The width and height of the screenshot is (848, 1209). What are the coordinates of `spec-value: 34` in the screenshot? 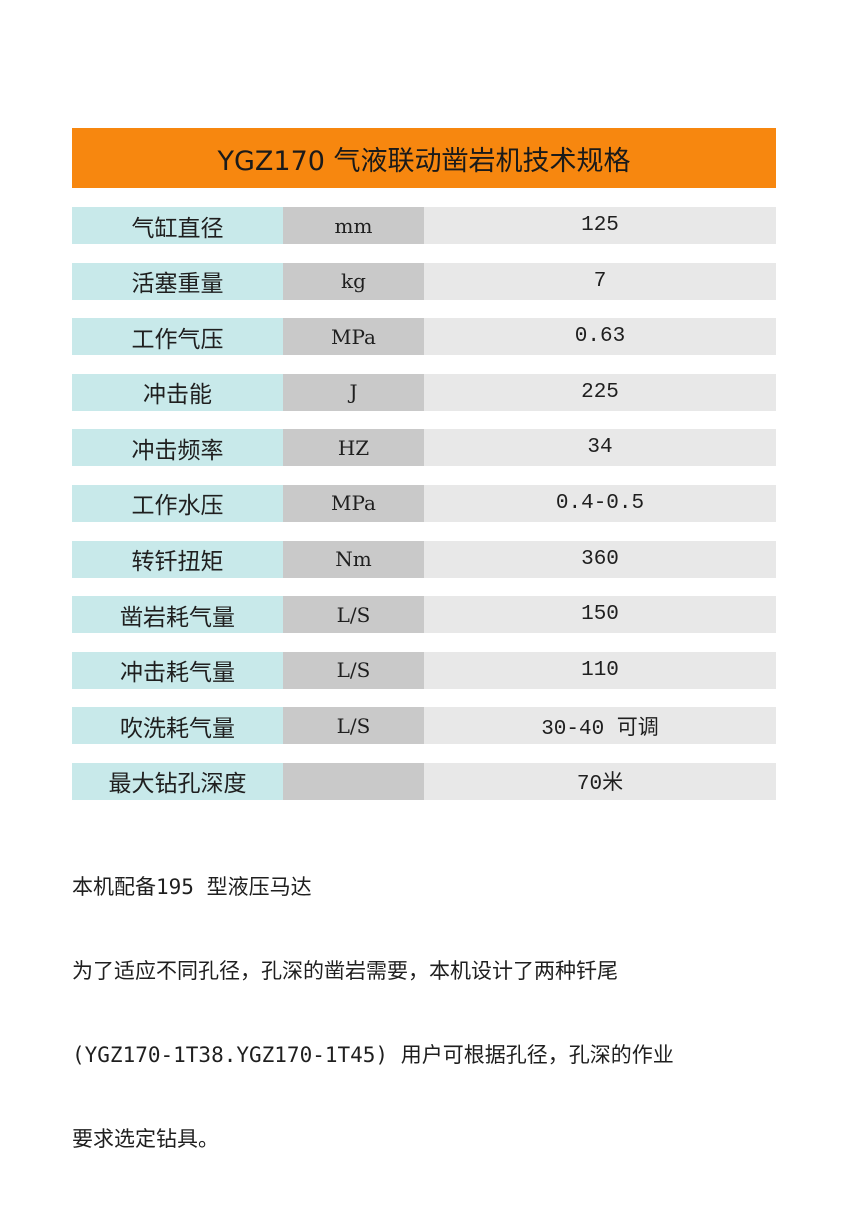 It's located at (600, 448).